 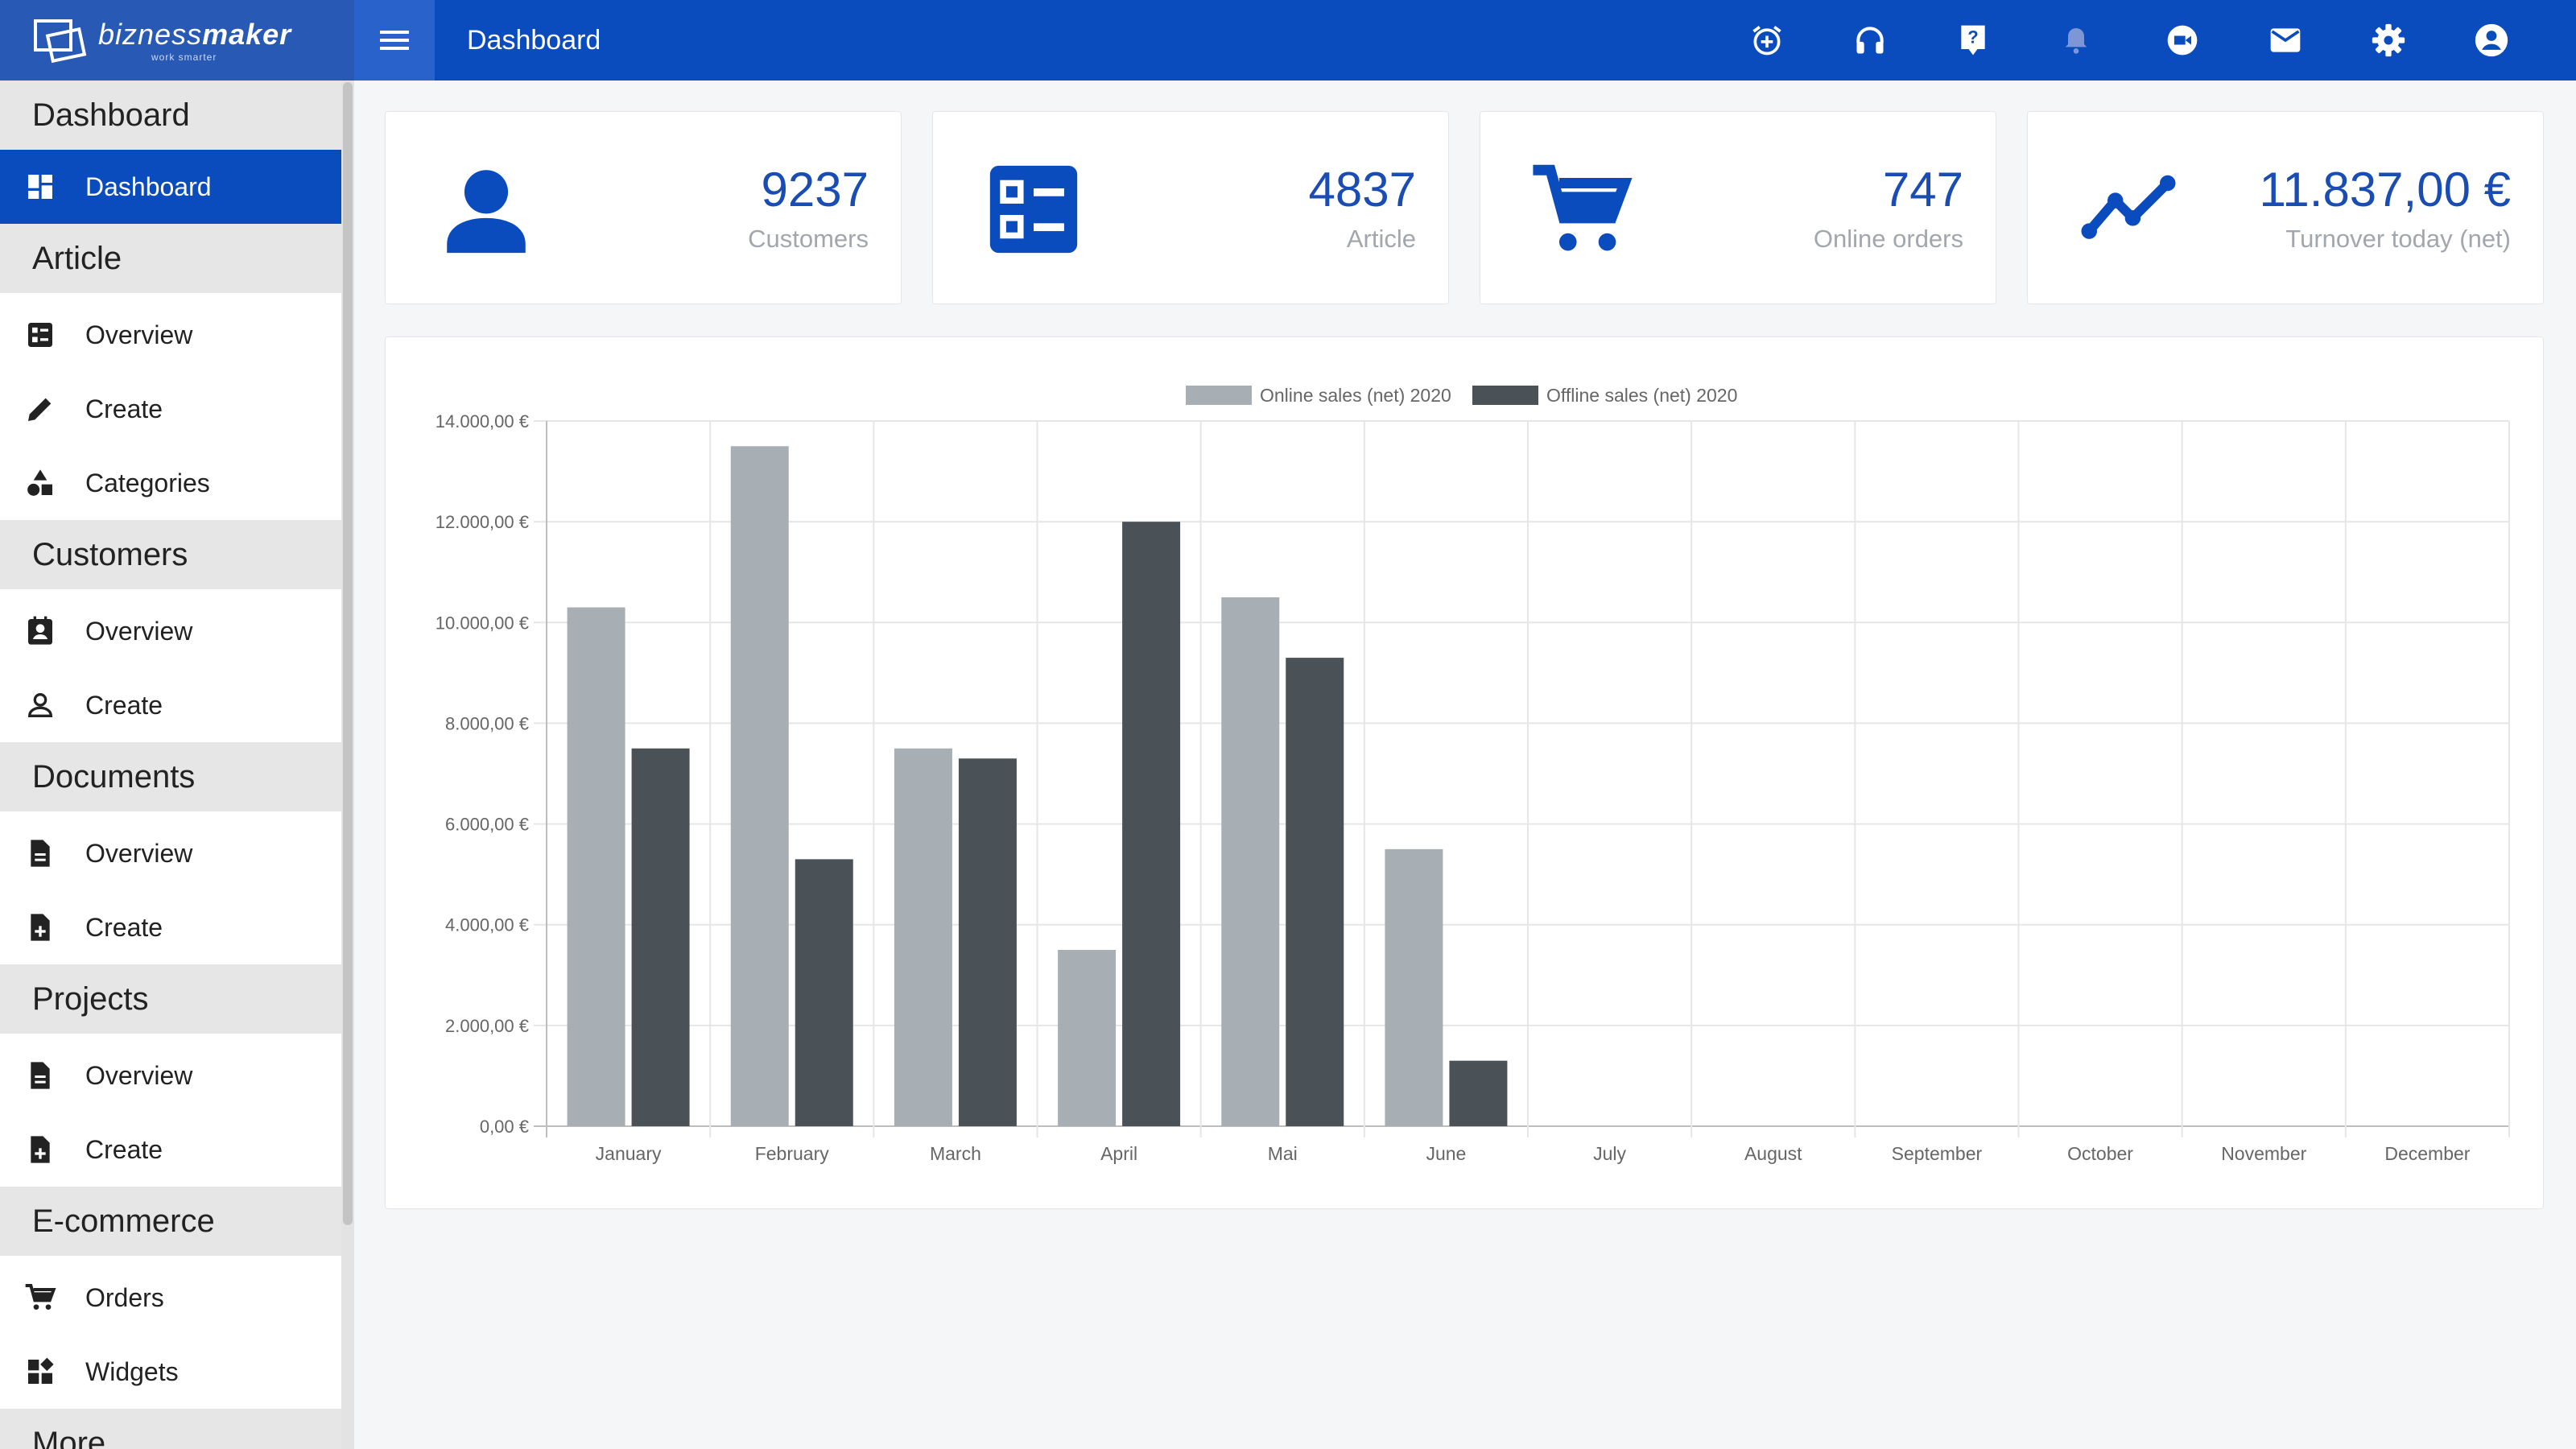 What do you see at coordinates (2263, 1153) in the screenshot?
I see `x-tick-label: November` at bounding box center [2263, 1153].